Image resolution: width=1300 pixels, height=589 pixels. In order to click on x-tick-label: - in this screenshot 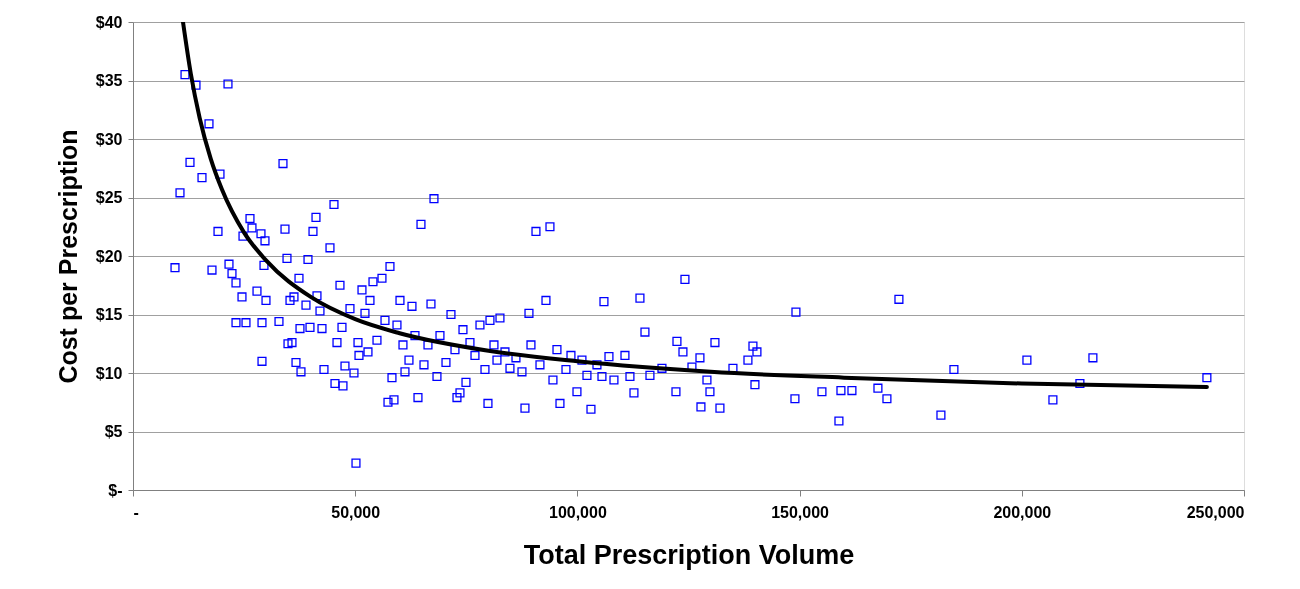, I will do `click(136, 512)`.